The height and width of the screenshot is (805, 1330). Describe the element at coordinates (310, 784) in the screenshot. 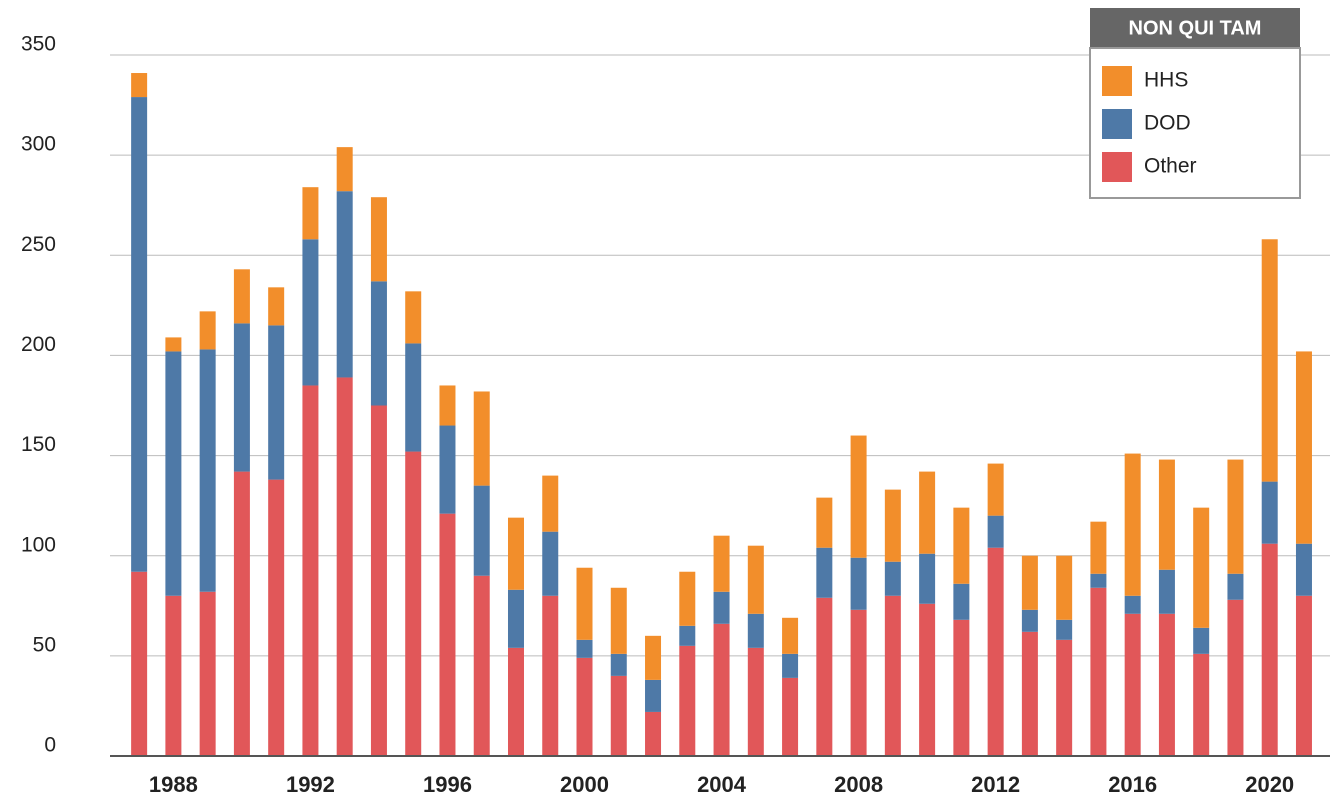

I see `x-tick-label: 1992` at that location.